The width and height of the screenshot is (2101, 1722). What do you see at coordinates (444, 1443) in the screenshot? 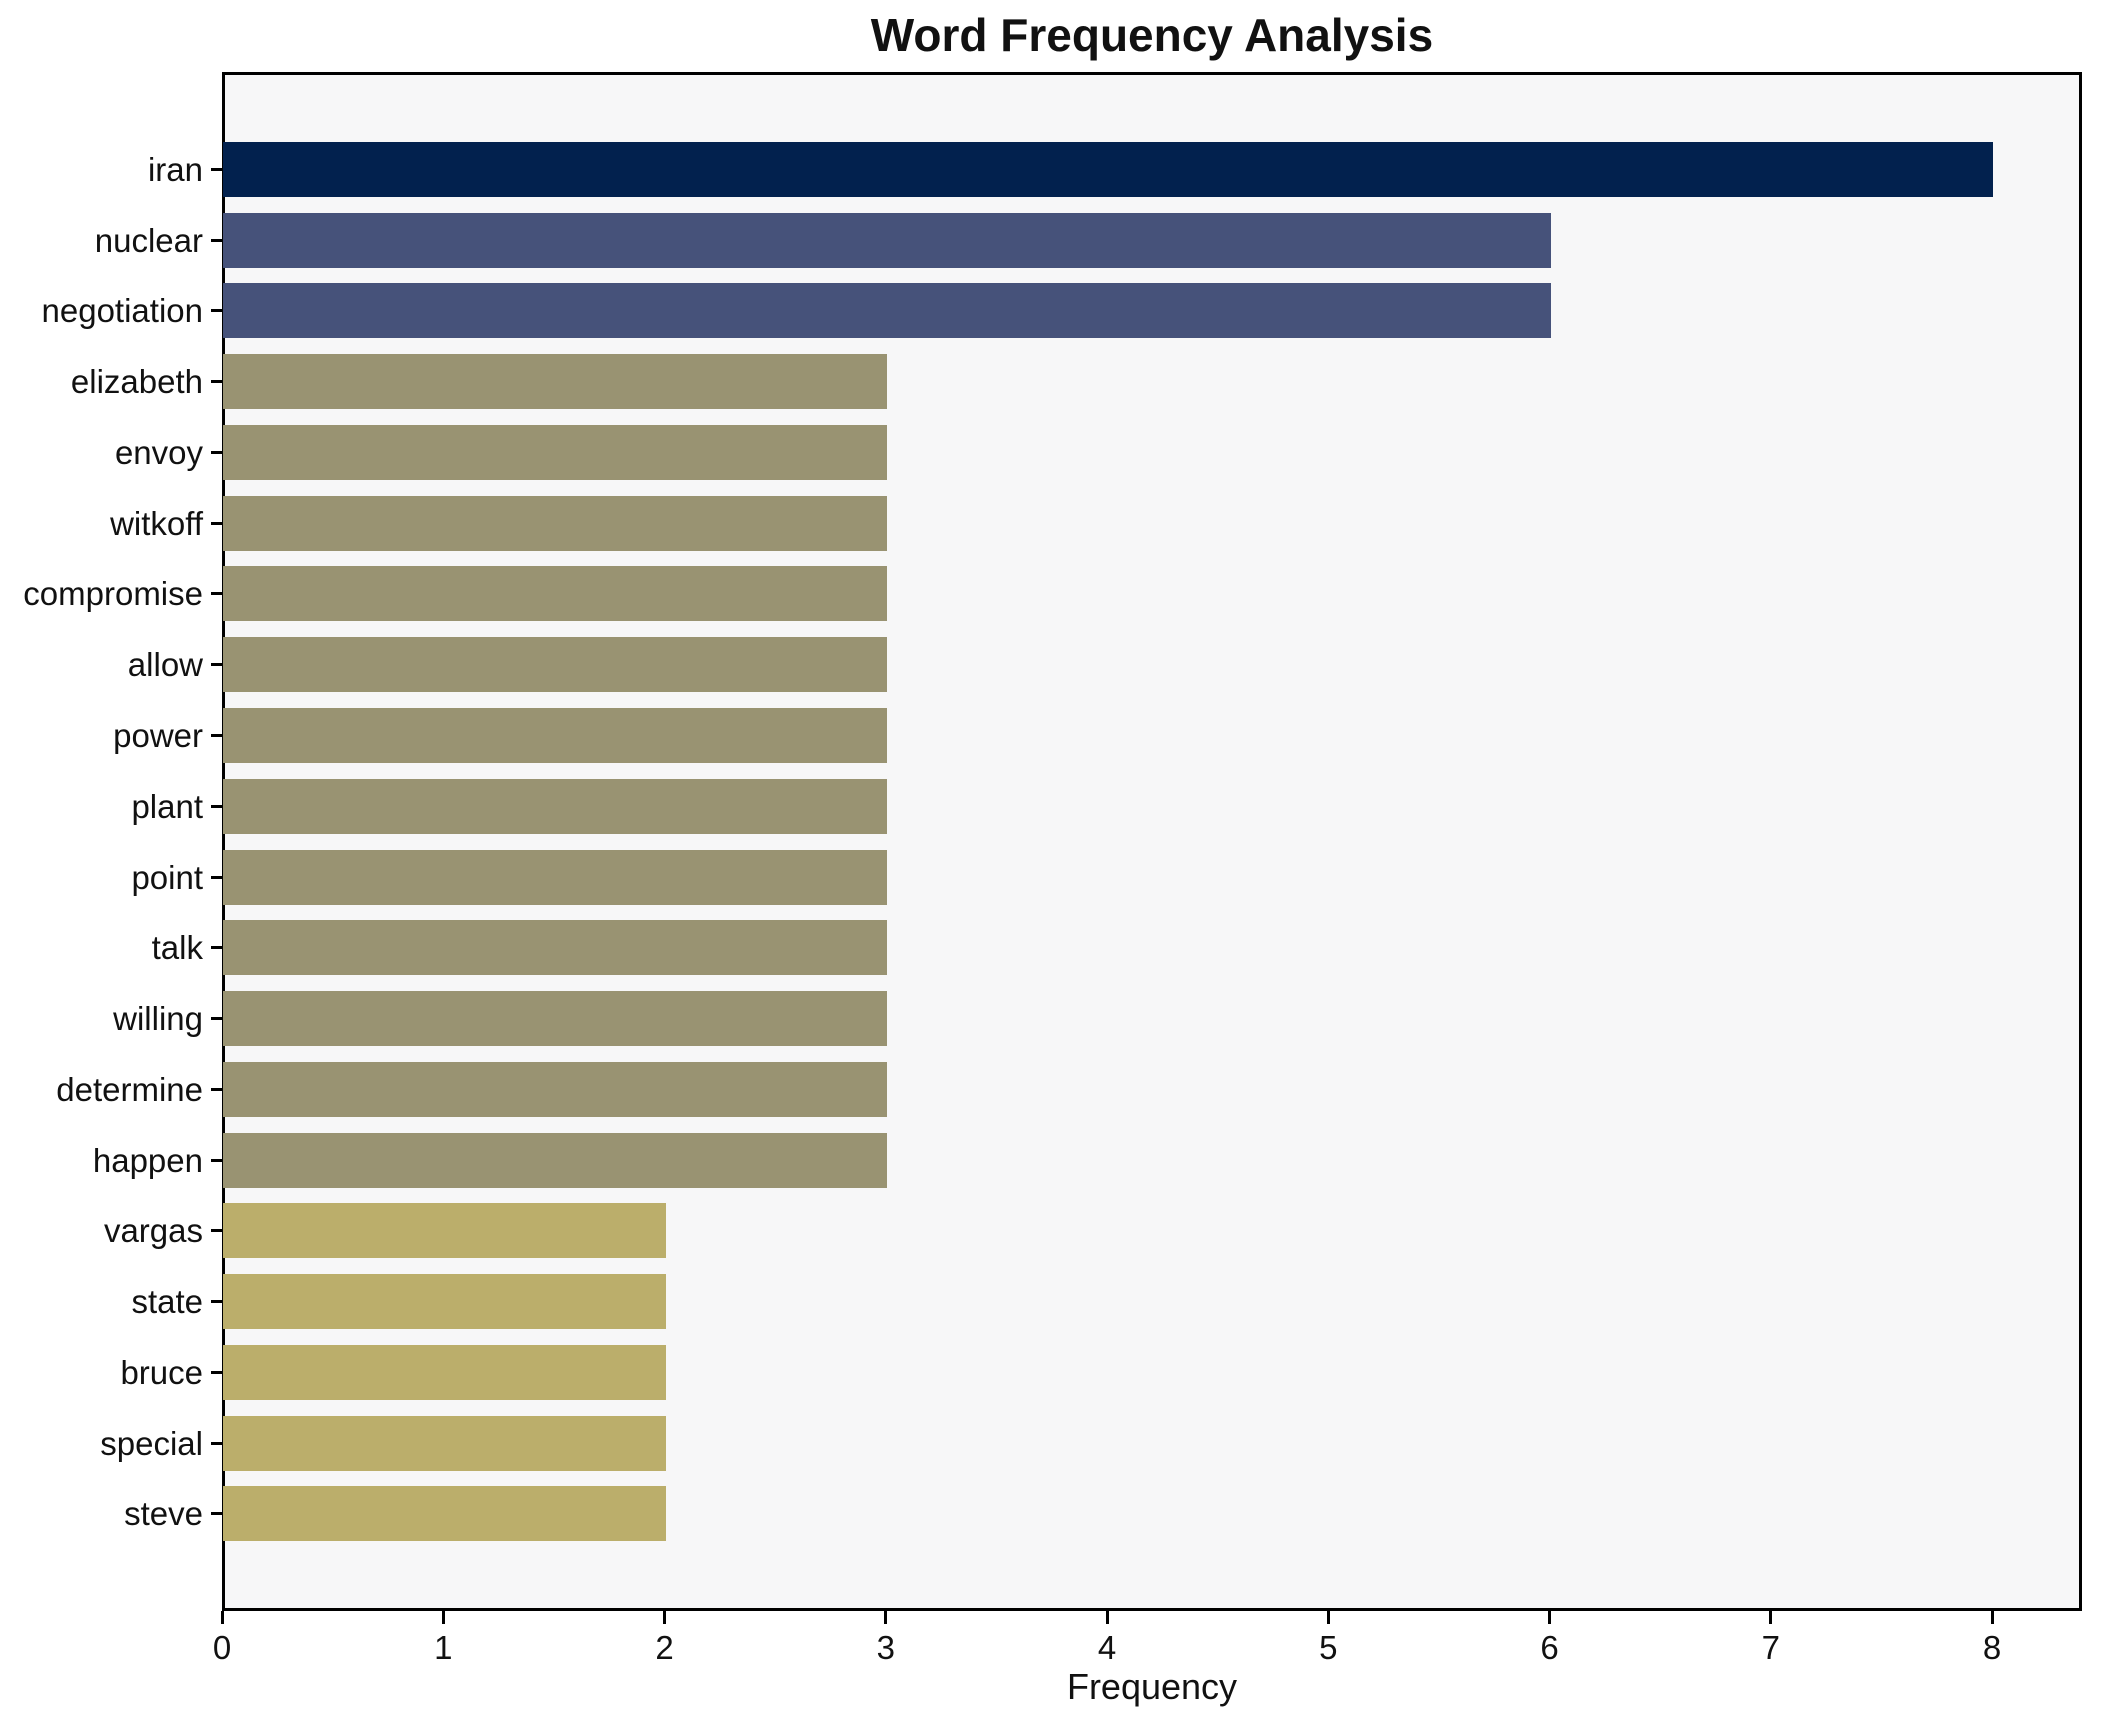
I see `bar-special` at bounding box center [444, 1443].